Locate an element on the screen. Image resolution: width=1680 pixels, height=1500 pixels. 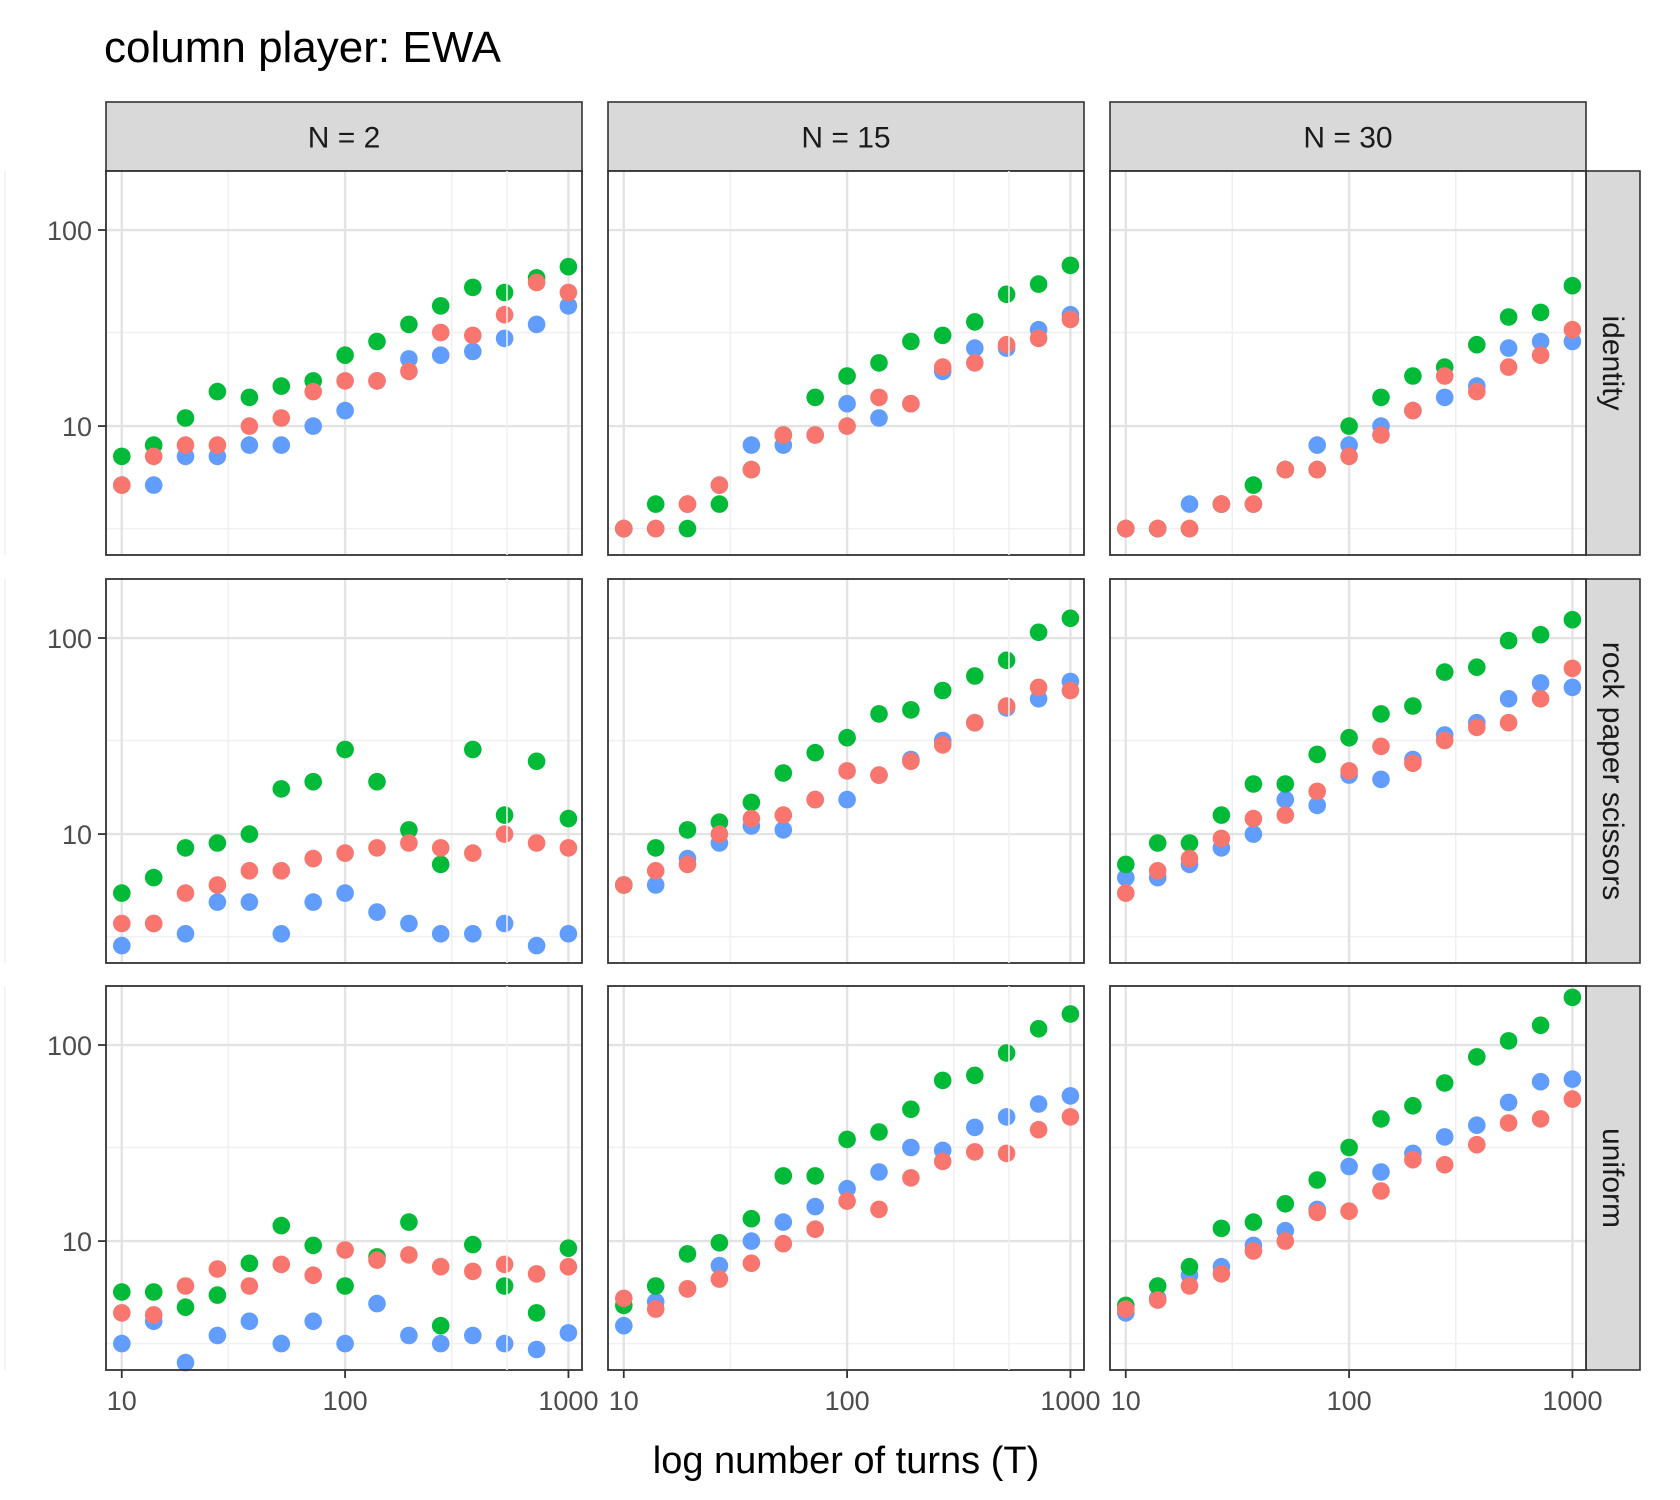
x-tick-label: 10 is located at coordinates (1126, 1401).